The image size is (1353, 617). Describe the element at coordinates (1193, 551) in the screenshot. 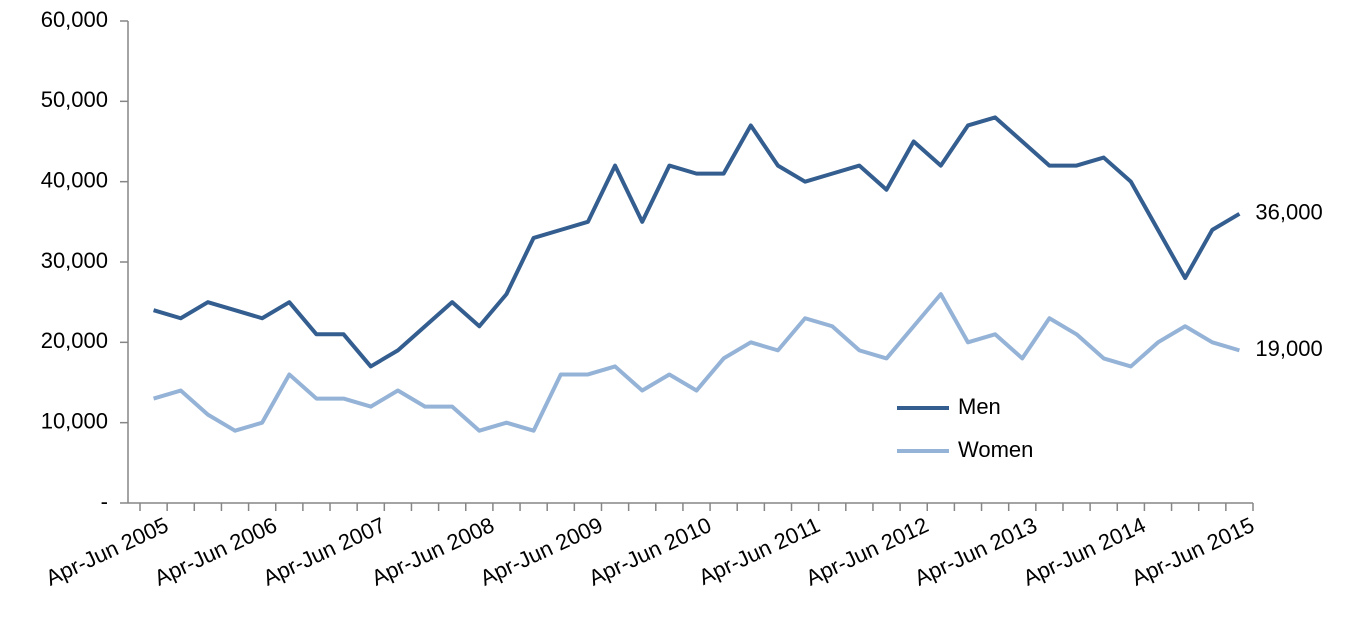

I see `x-tick-label: Apr-Jun 2015` at that location.